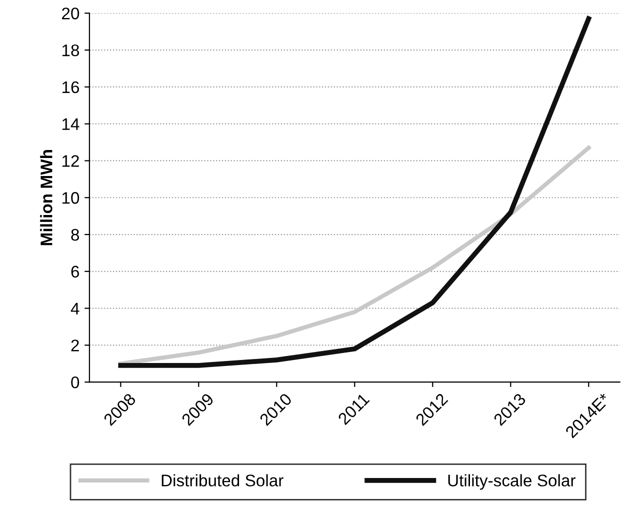 This screenshot has height=527, width=639. Describe the element at coordinates (223, 480) in the screenshot. I see `legend-label: Distributed Solar` at that location.